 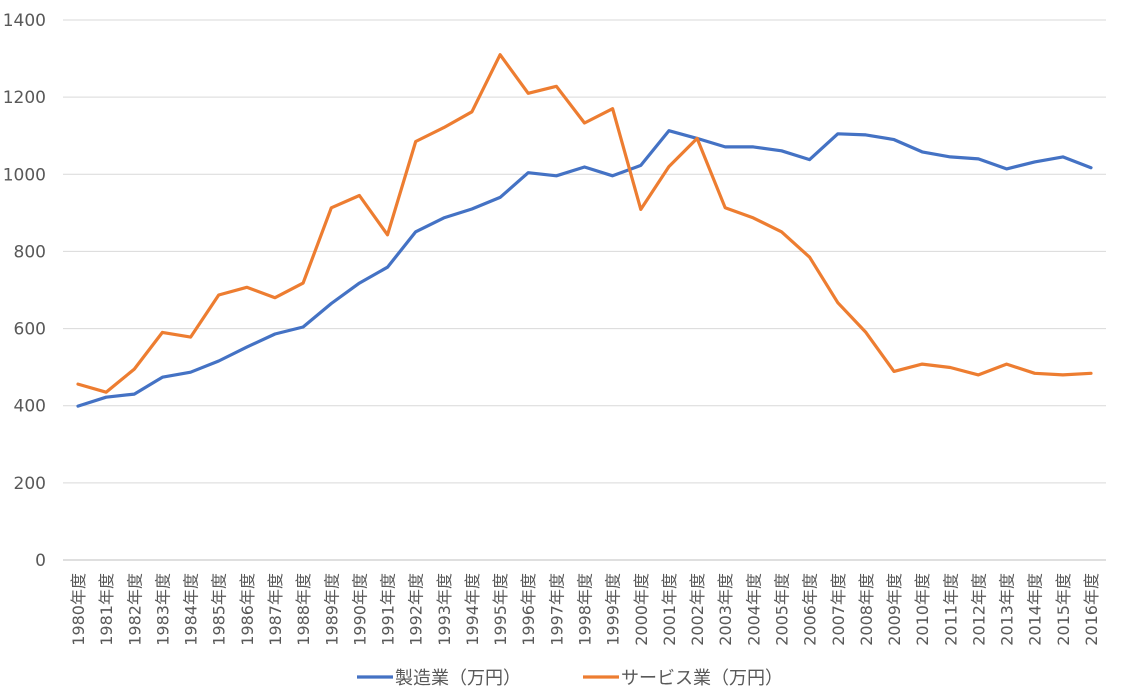 What do you see at coordinates (838, 609) in the screenshot?
I see `x-tick-label: 2007年度` at bounding box center [838, 609].